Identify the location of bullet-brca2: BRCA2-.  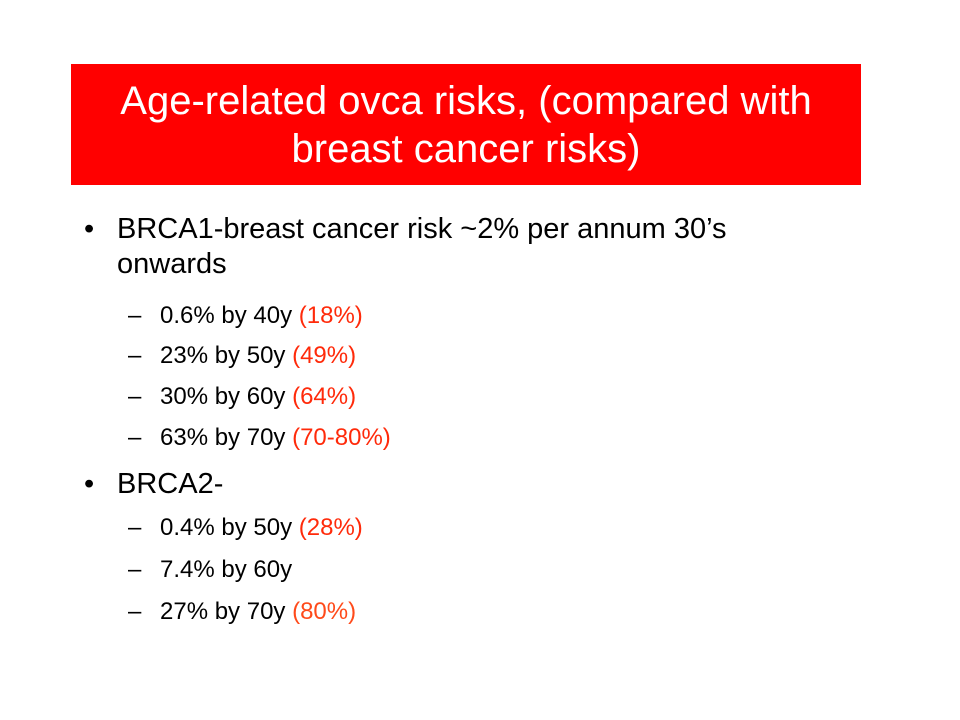
(170, 484).